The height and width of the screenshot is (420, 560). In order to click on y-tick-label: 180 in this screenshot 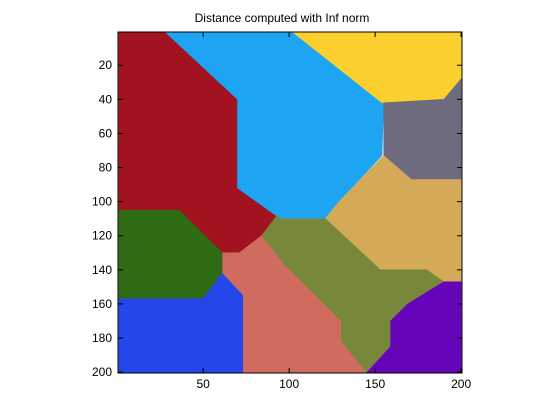, I will do `click(102, 338)`.